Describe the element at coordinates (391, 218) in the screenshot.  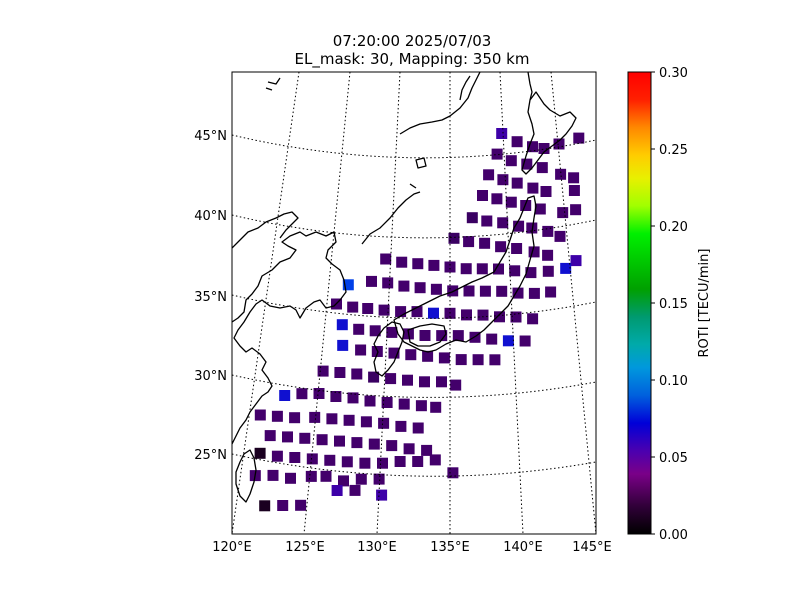
I see `primorye-coast` at that location.